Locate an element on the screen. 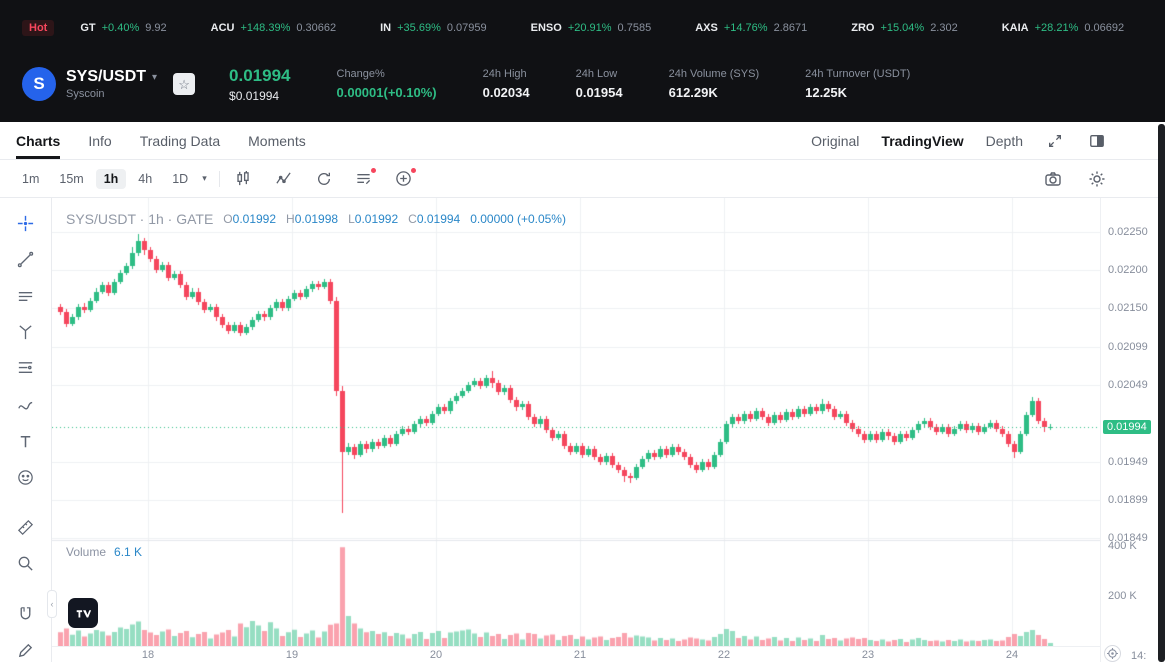  hot-badge: Hot is located at coordinates (38, 28).